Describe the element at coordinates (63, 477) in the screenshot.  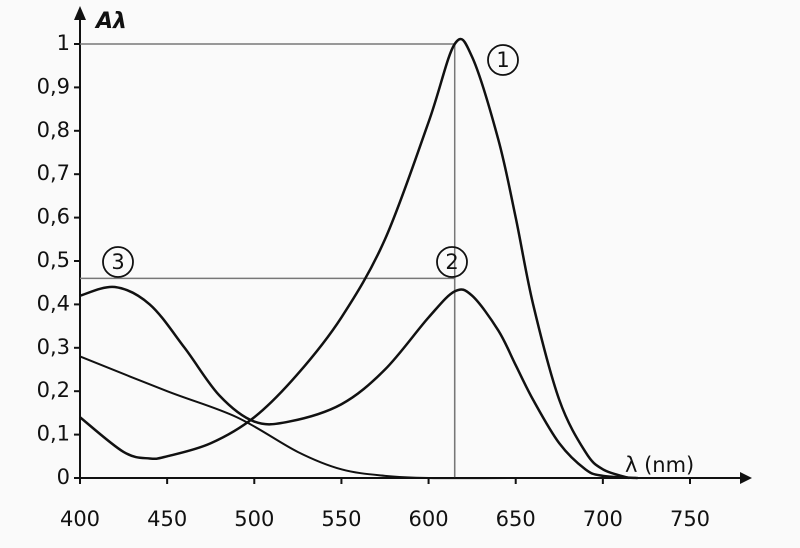
I see `y-tick-label: 0` at that location.